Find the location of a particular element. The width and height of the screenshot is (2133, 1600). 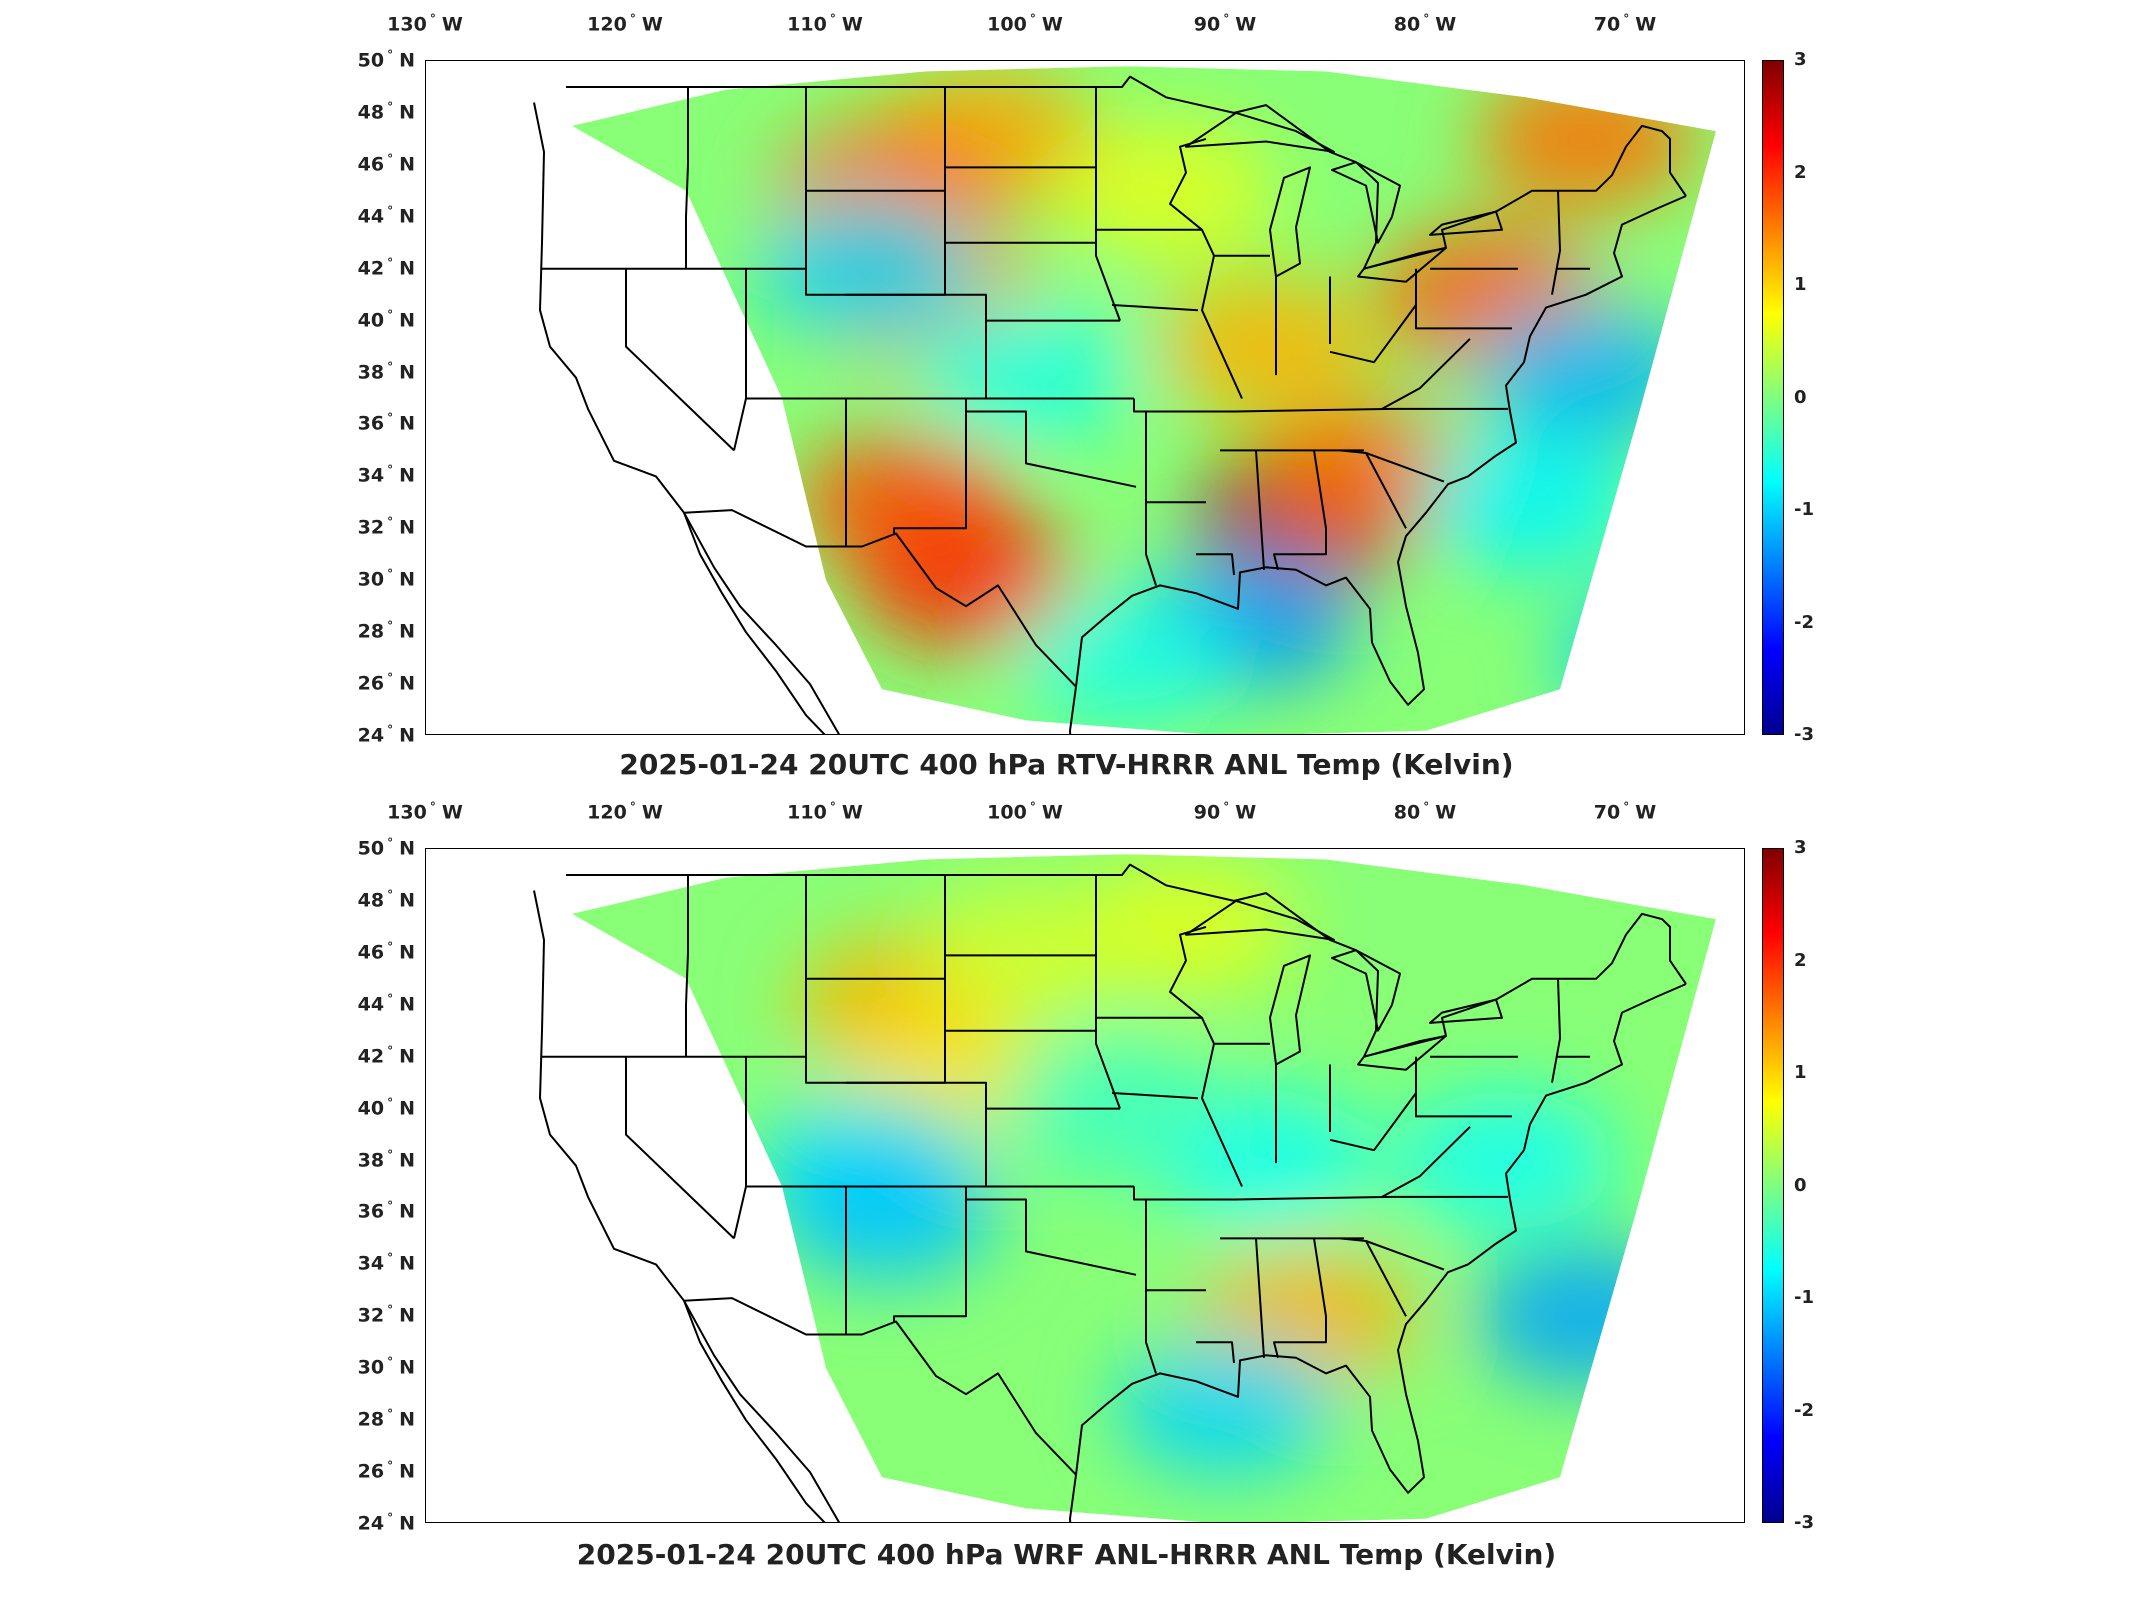

longitude-label: 130 ° W is located at coordinates (425, 812).